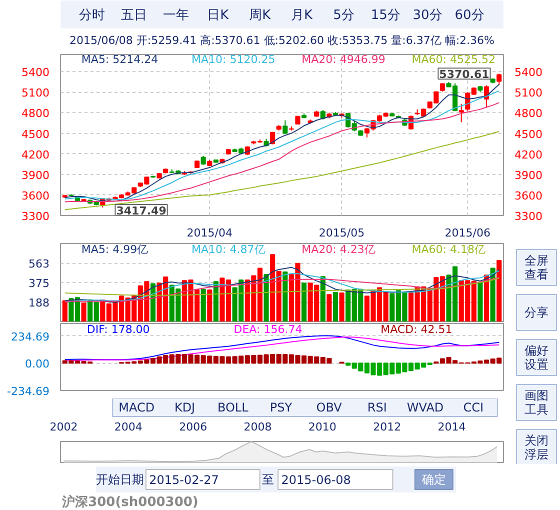 This screenshot has width=560, height=510. Describe the element at coordinates (377, 407) in the screenshot. I see `text: RSI` at that location.